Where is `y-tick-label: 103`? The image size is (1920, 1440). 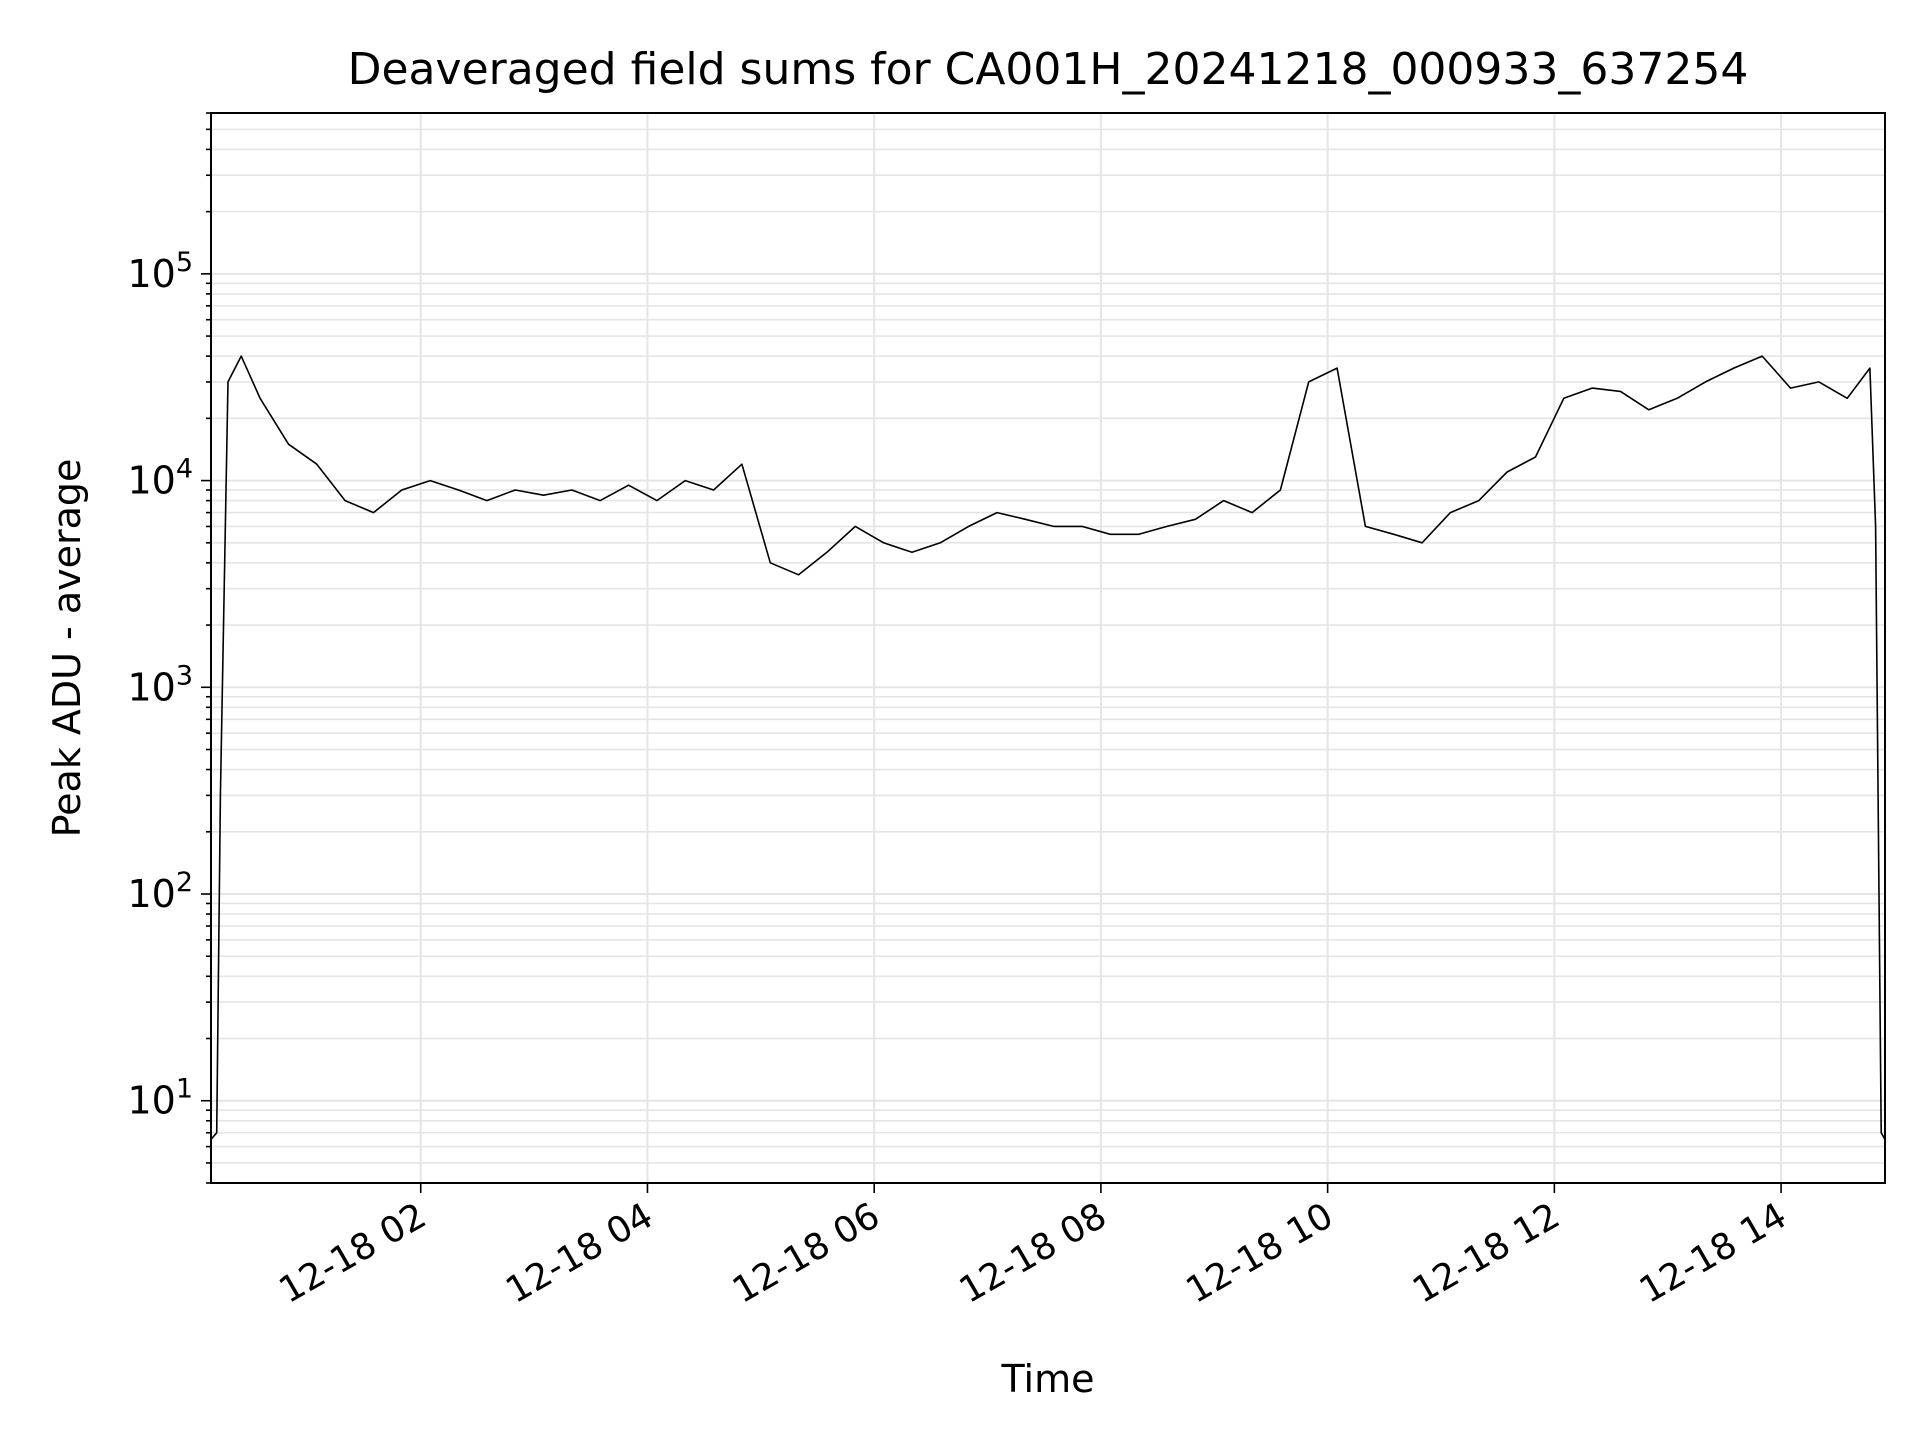
y-tick-label: 103 is located at coordinates (160, 684).